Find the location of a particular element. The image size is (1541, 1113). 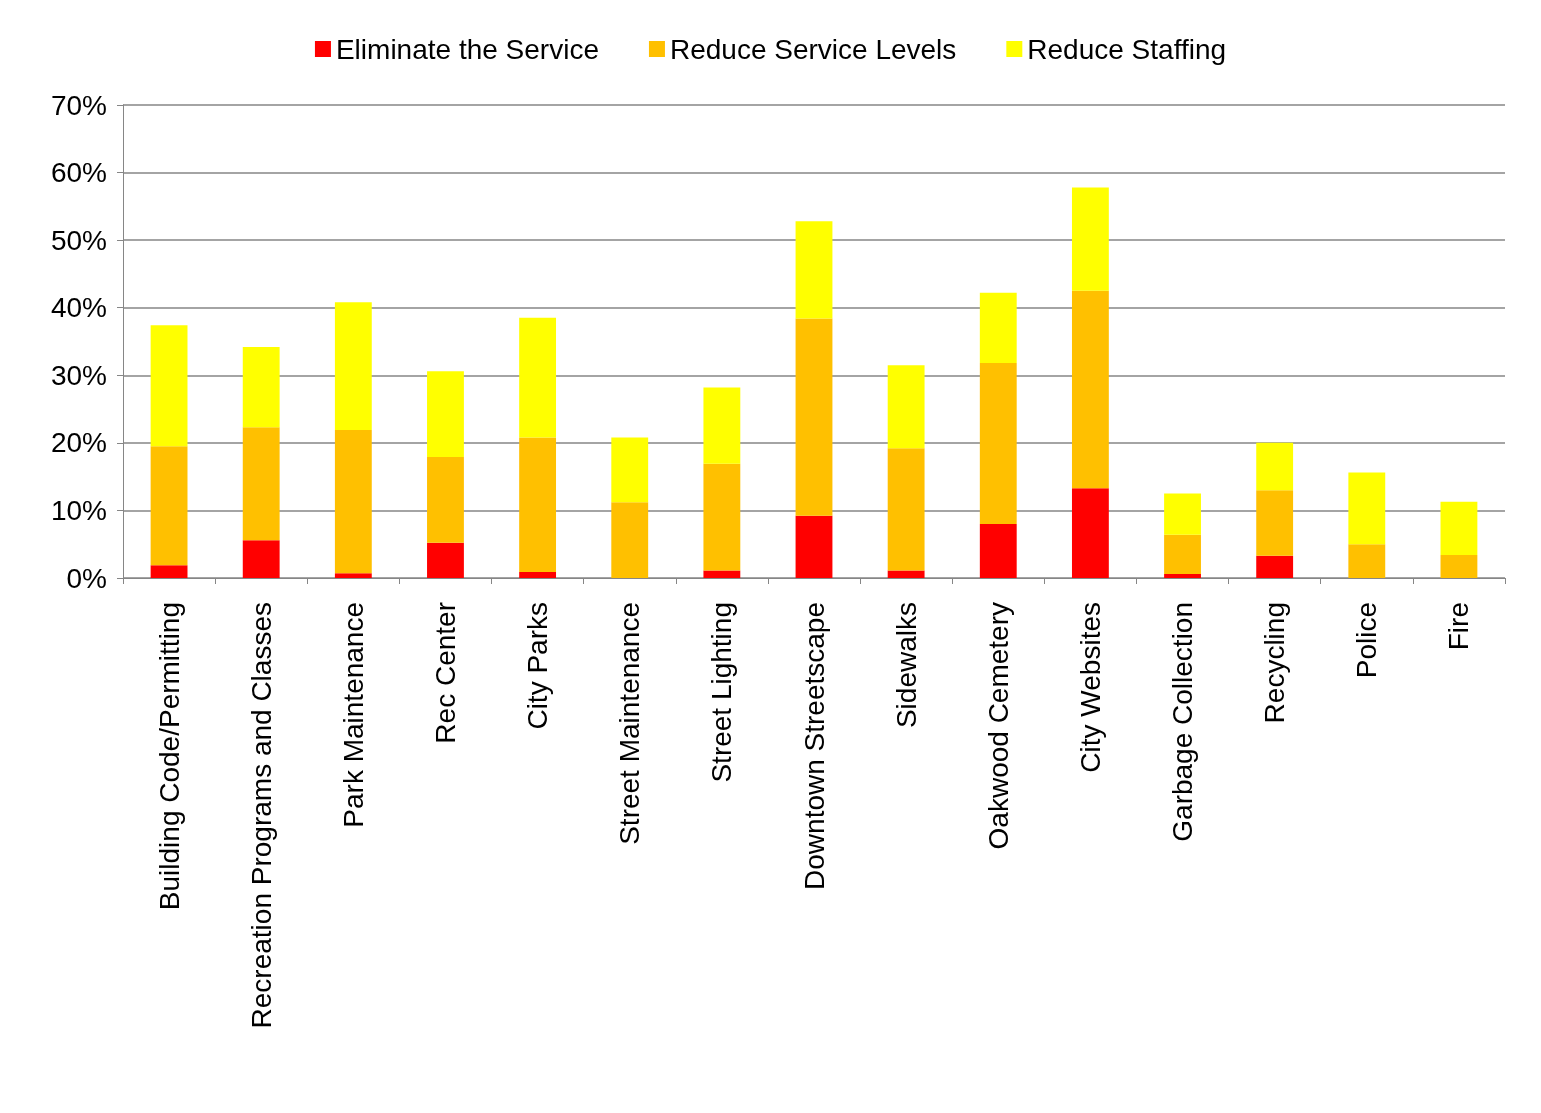

x-tick-label: Oakwood Cemetery is located at coordinates (998, 726).